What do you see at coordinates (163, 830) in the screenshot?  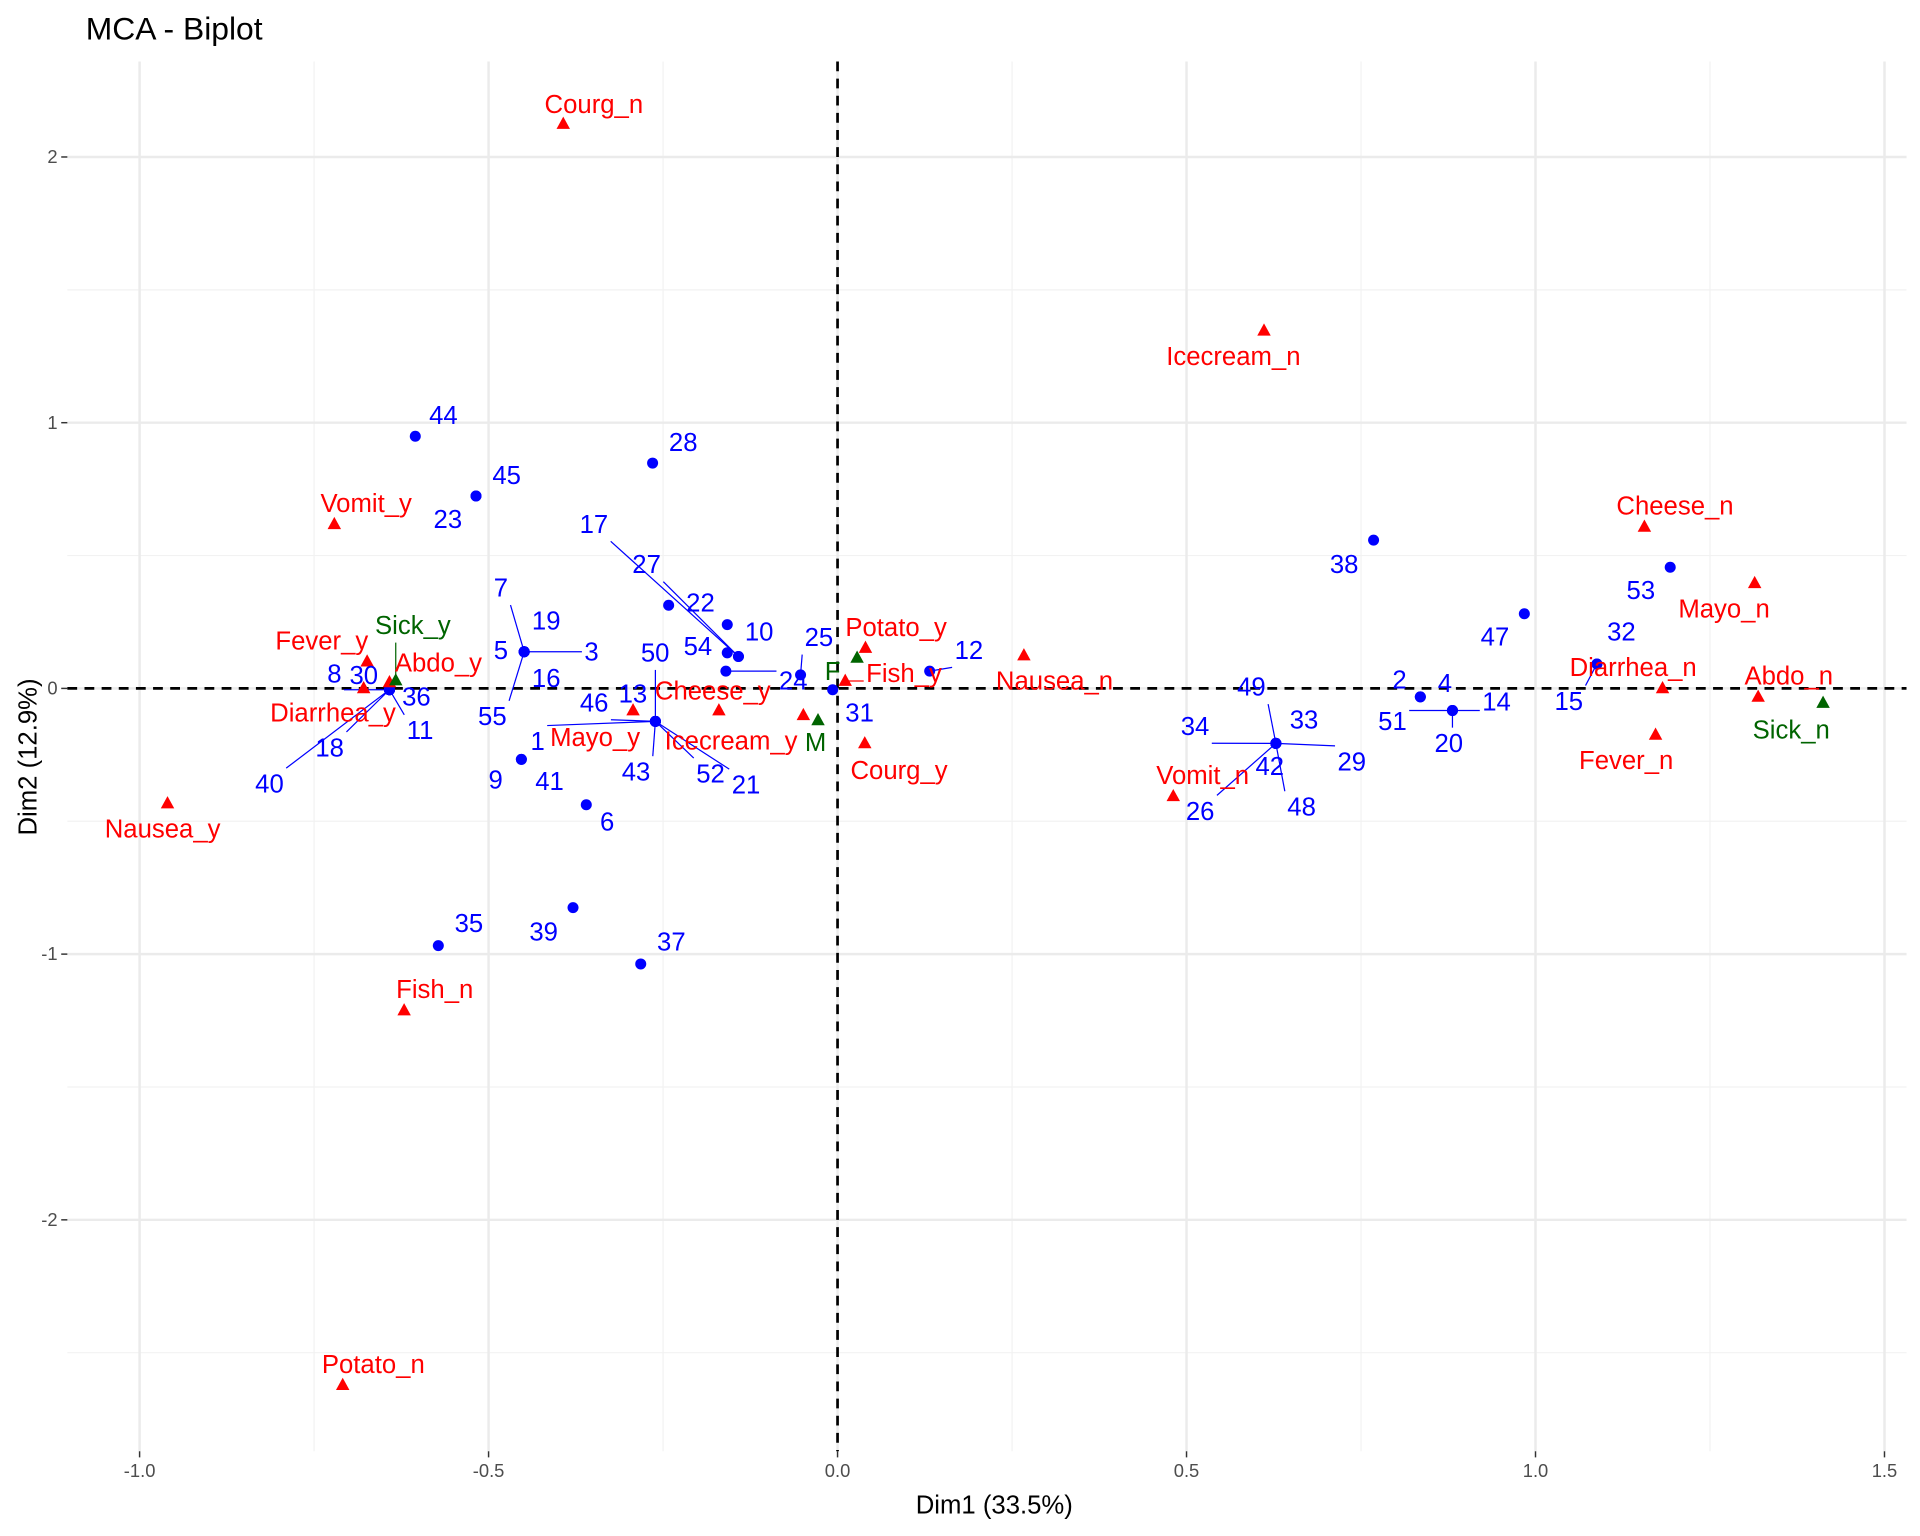 I see `category-label: Nausea_y` at bounding box center [163, 830].